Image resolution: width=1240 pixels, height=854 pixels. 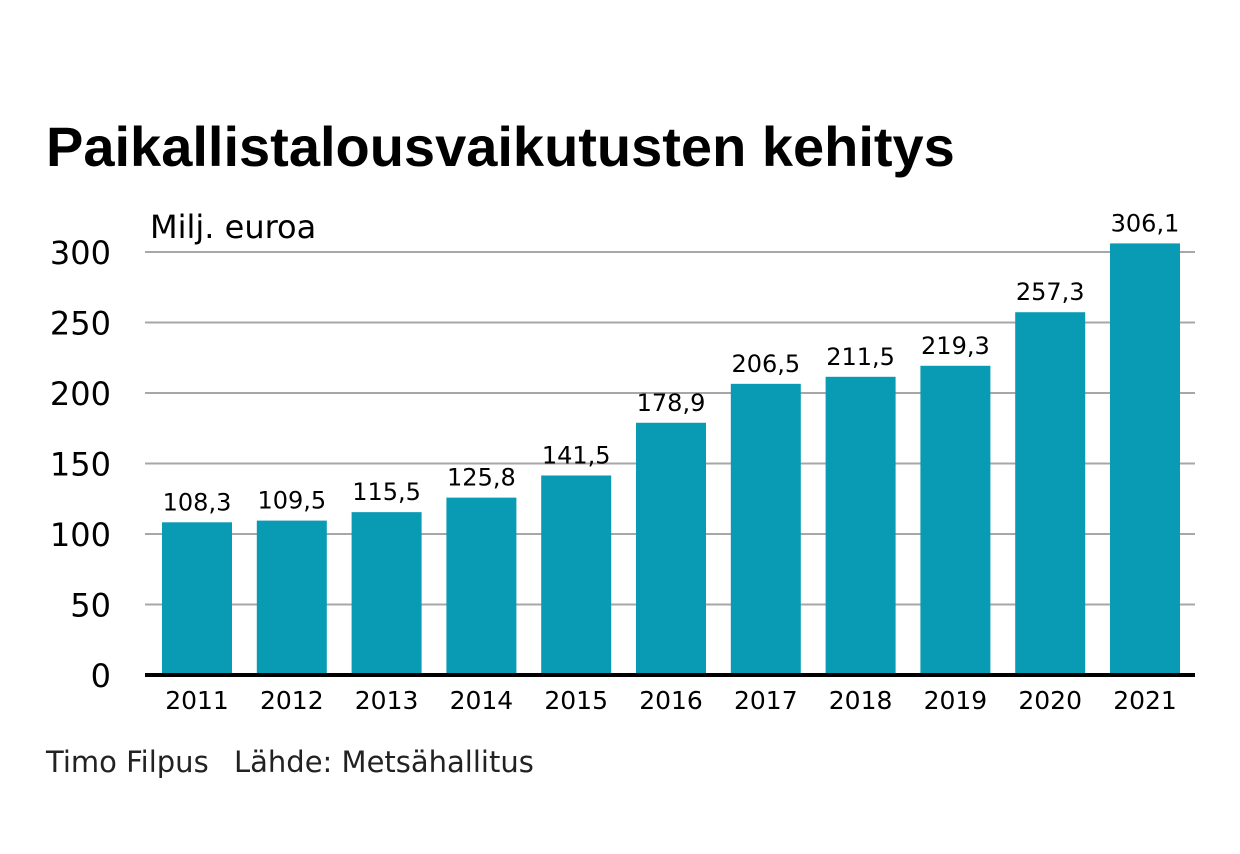 What do you see at coordinates (1145, 223) in the screenshot?
I see `data-label-2021: 306,1` at bounding box center [1145, 223].